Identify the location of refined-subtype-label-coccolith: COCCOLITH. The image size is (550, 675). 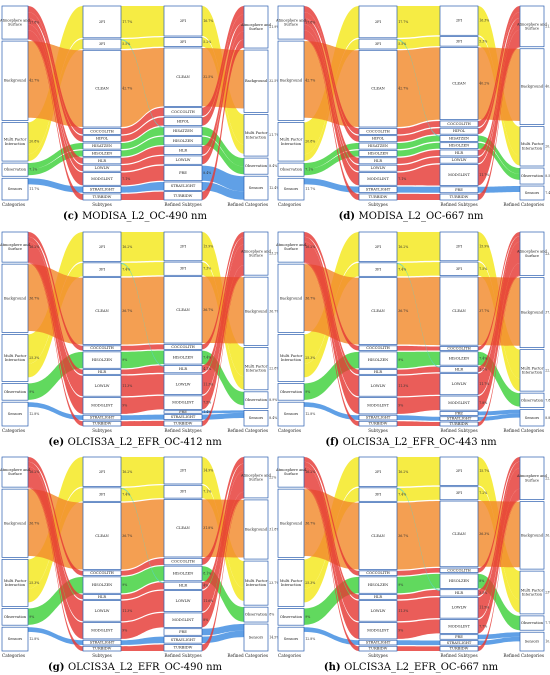
(458, 570).